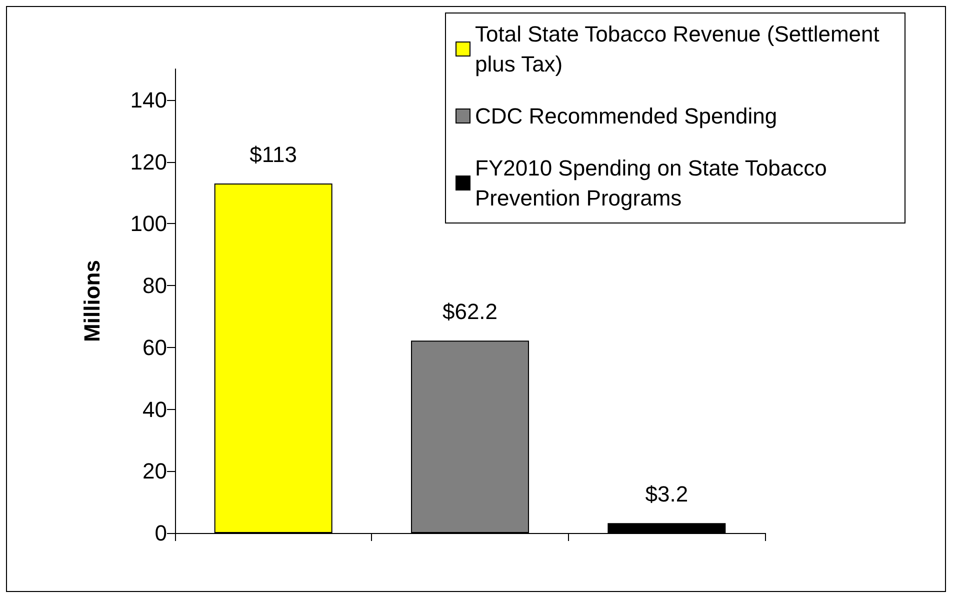  I want to click on data-label: $3.2, so click(666, 494).